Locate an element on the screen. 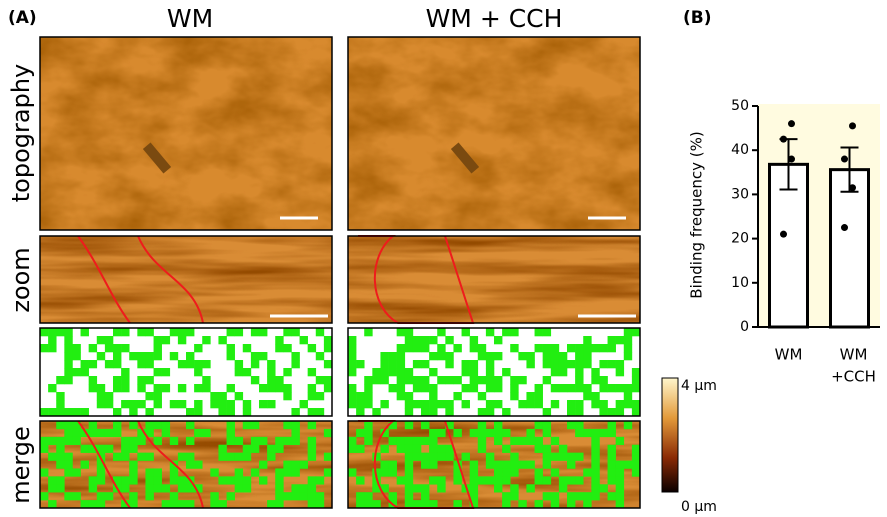 Image resolution: width=887 pixels, height=517 pixels. panel-label: (B) is located at coordinates (697, 18).